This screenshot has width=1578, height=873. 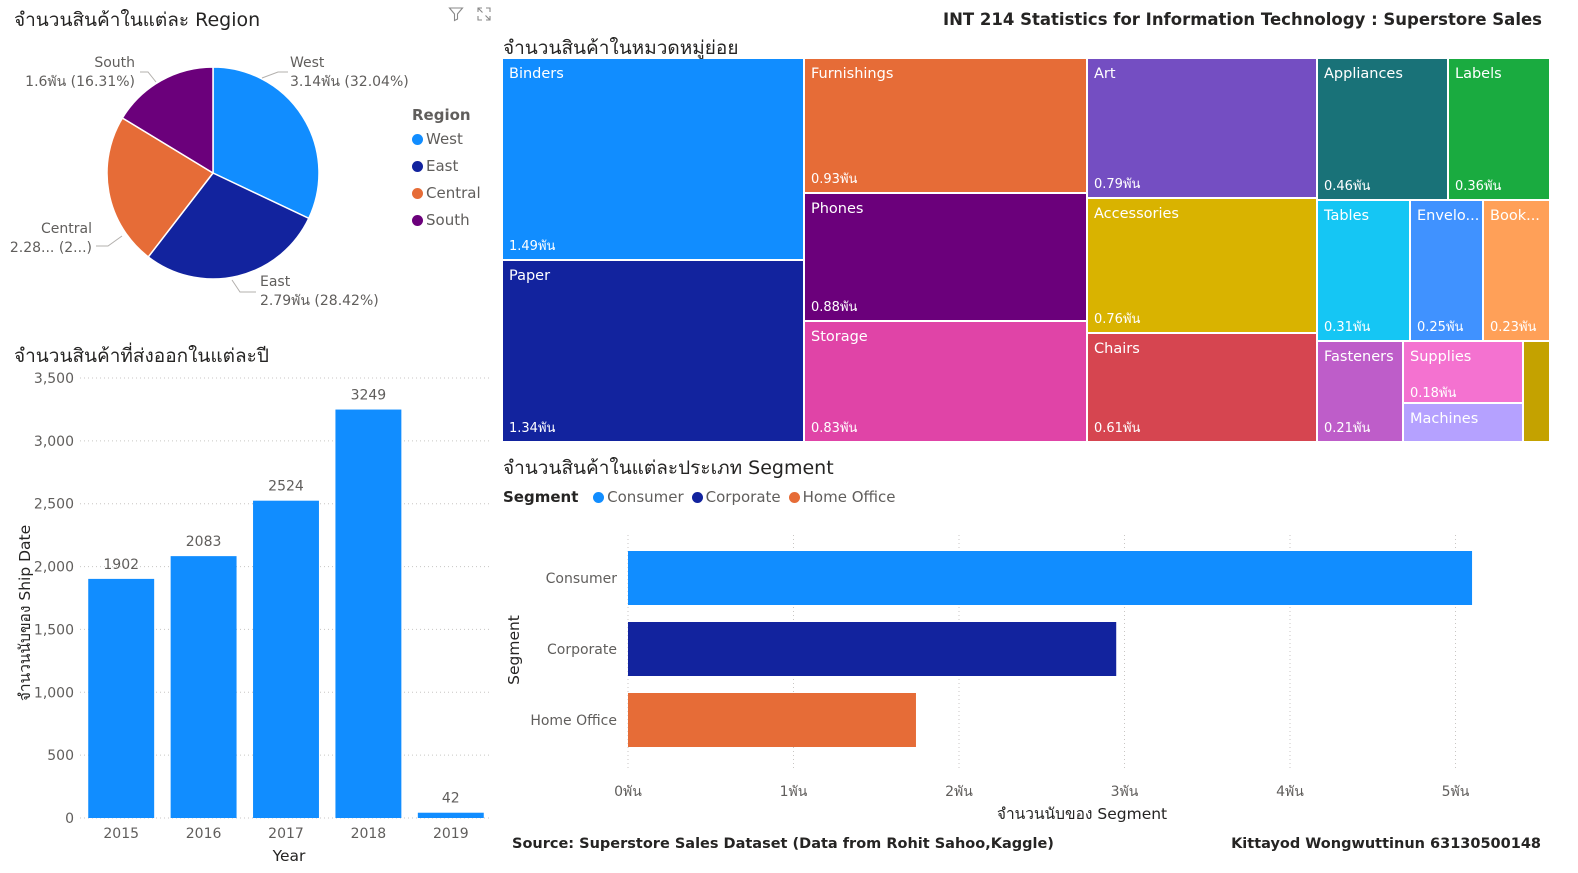 What do you see at coordinates (1117, 349) in the screenshot?
I see `treemap-tile-label: Chairs` at bounding box center [1117, 349].